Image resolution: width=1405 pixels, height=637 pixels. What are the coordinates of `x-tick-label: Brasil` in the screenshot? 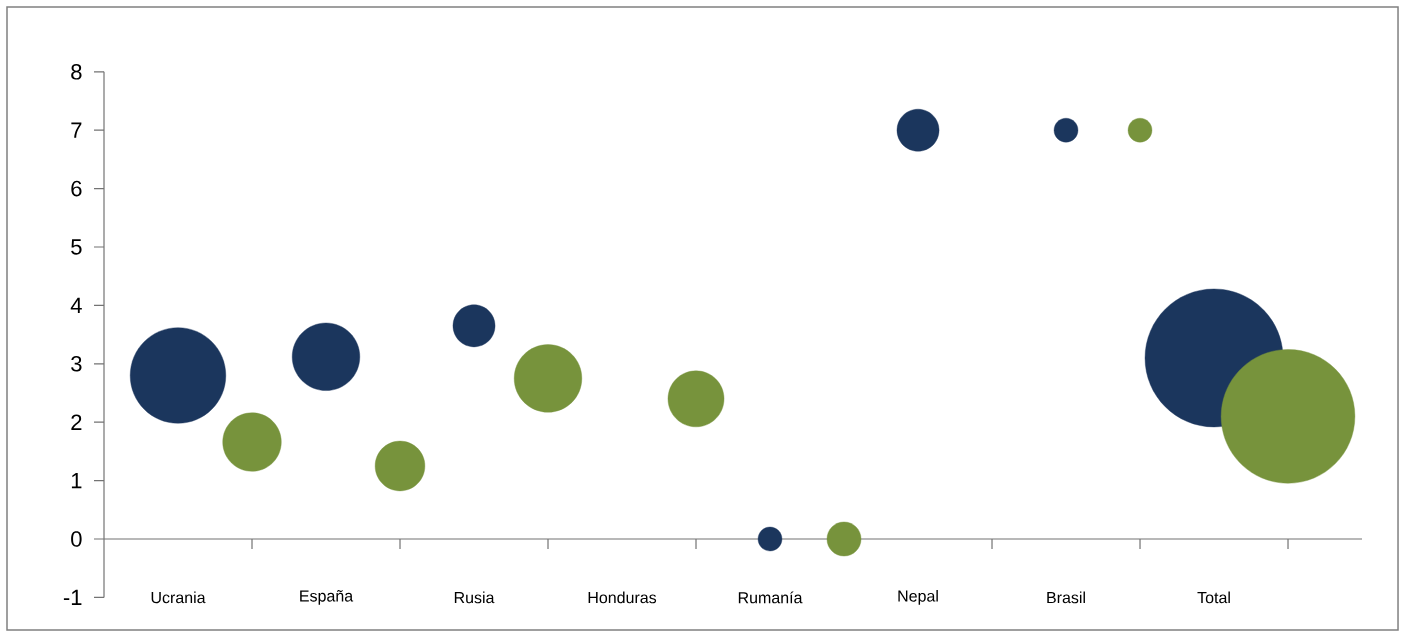 It's located at (1066, 597).